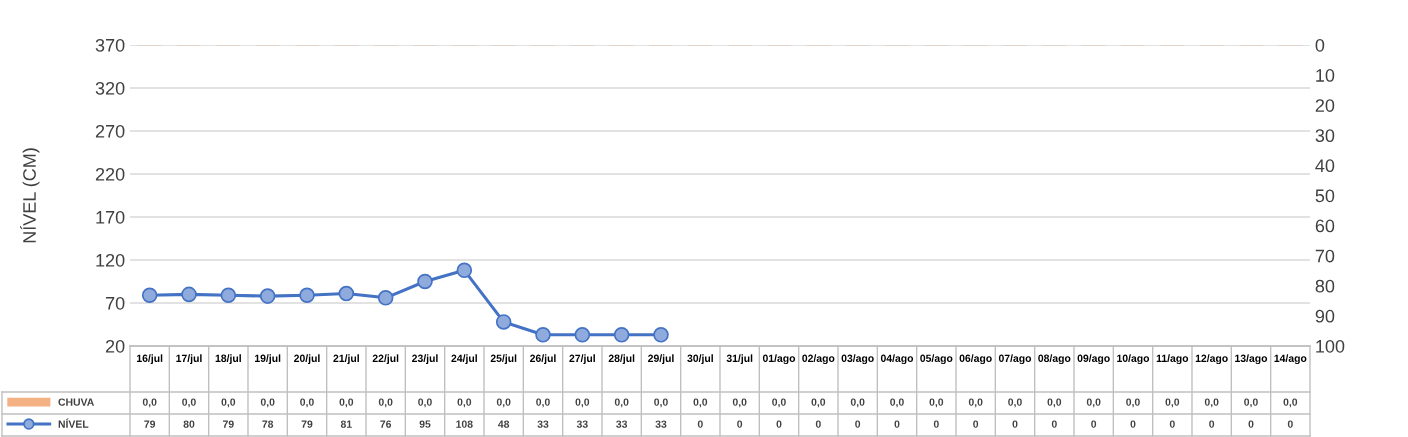 Image resolution: width=1408 pixels, height=437 pixels. I want to click on x-tick-label: 14/ago, so click(1290, 359).